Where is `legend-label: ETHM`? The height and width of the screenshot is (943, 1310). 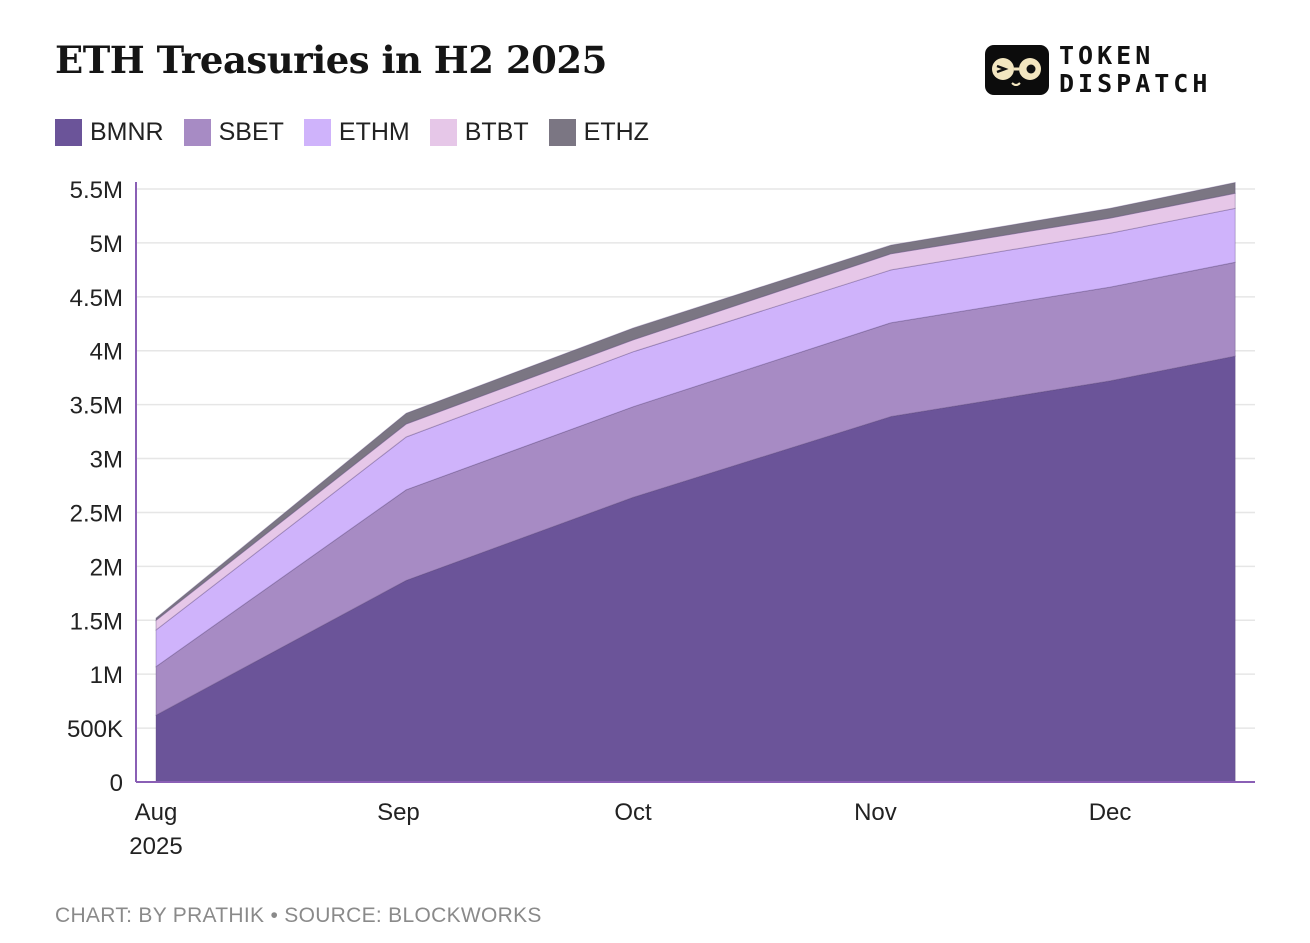
legend-label: ETHM is located at coordinates (374, 132).